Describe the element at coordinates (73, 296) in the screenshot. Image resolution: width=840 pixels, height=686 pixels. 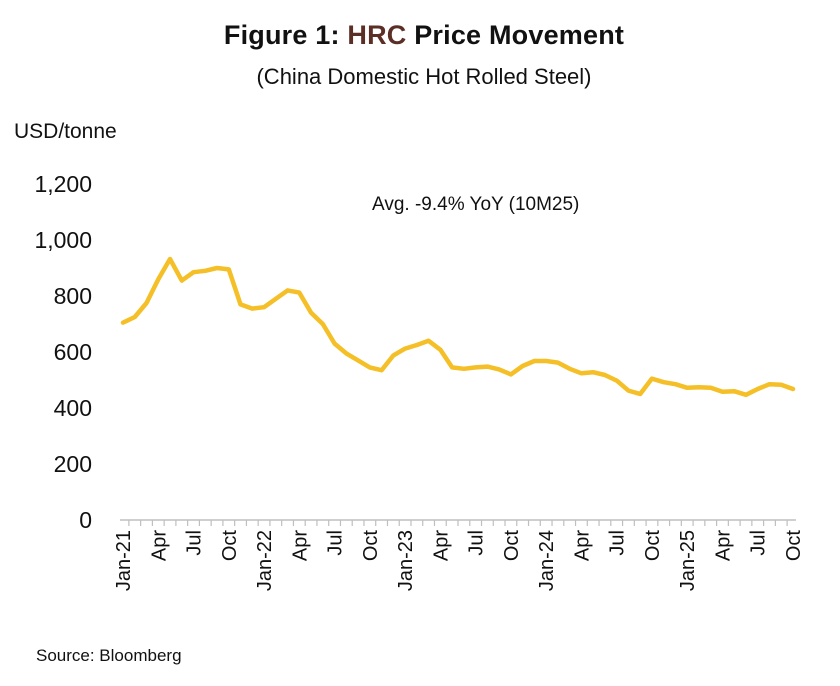
I see `y-tick-label: 800` at that location.